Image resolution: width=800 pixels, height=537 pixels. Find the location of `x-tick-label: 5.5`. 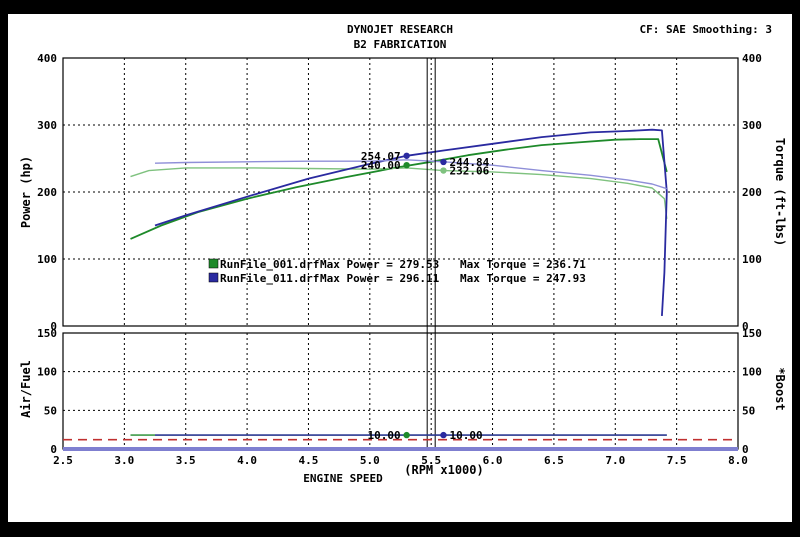

x-tick-label: 5.5 is located at coordinates (431, 460).